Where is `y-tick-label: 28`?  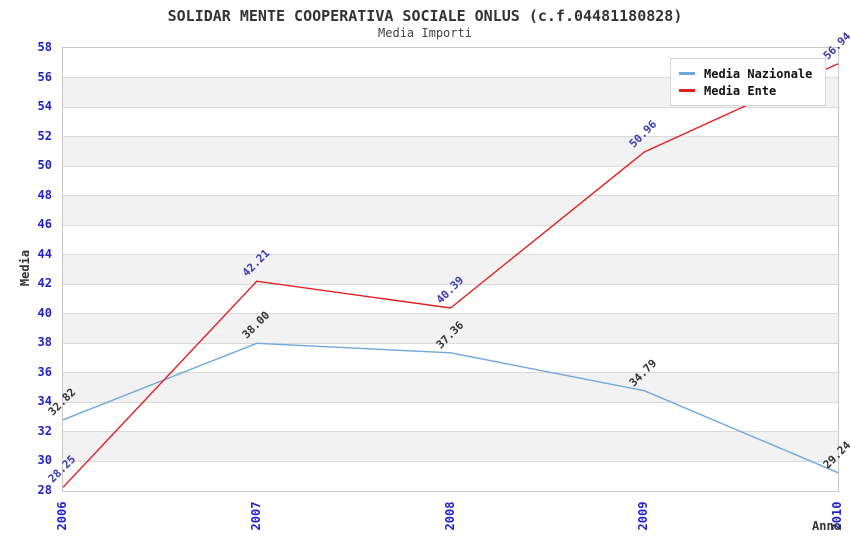 y-tick-label: 28 is located at coordinates (44, 490).